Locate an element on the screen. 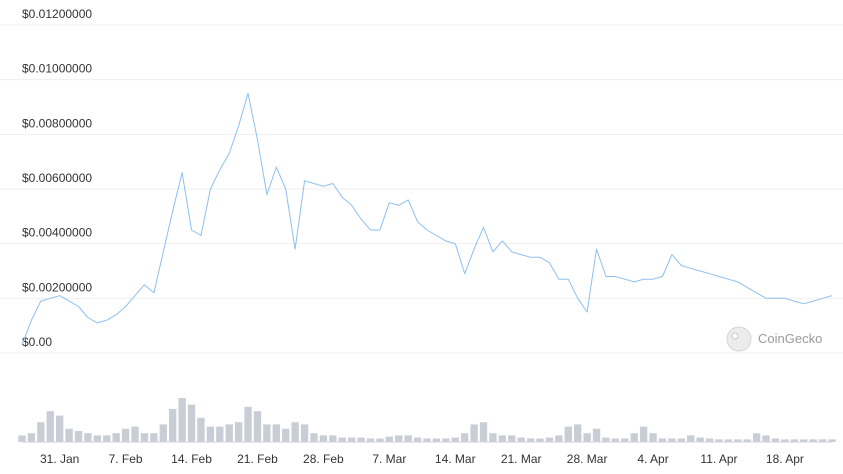 This screenshot has height=474, width=843. volume-bars is located at coordinates (427, 420).